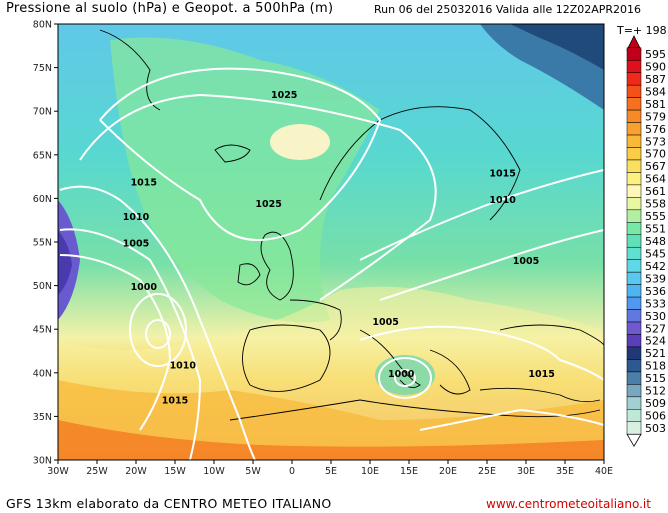 The image size is (668, 513). Describe the element at coordinates (481, 353) in the screenshot. I see `isobar-1005-east` at that location.